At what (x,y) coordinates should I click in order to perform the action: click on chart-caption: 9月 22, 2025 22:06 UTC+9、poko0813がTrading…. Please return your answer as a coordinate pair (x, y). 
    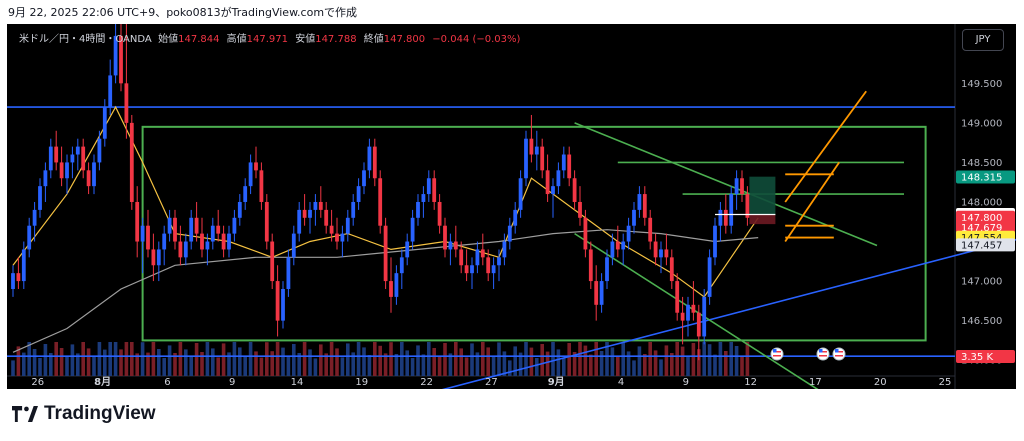
    Looking at the image, I should click on (183, 12).